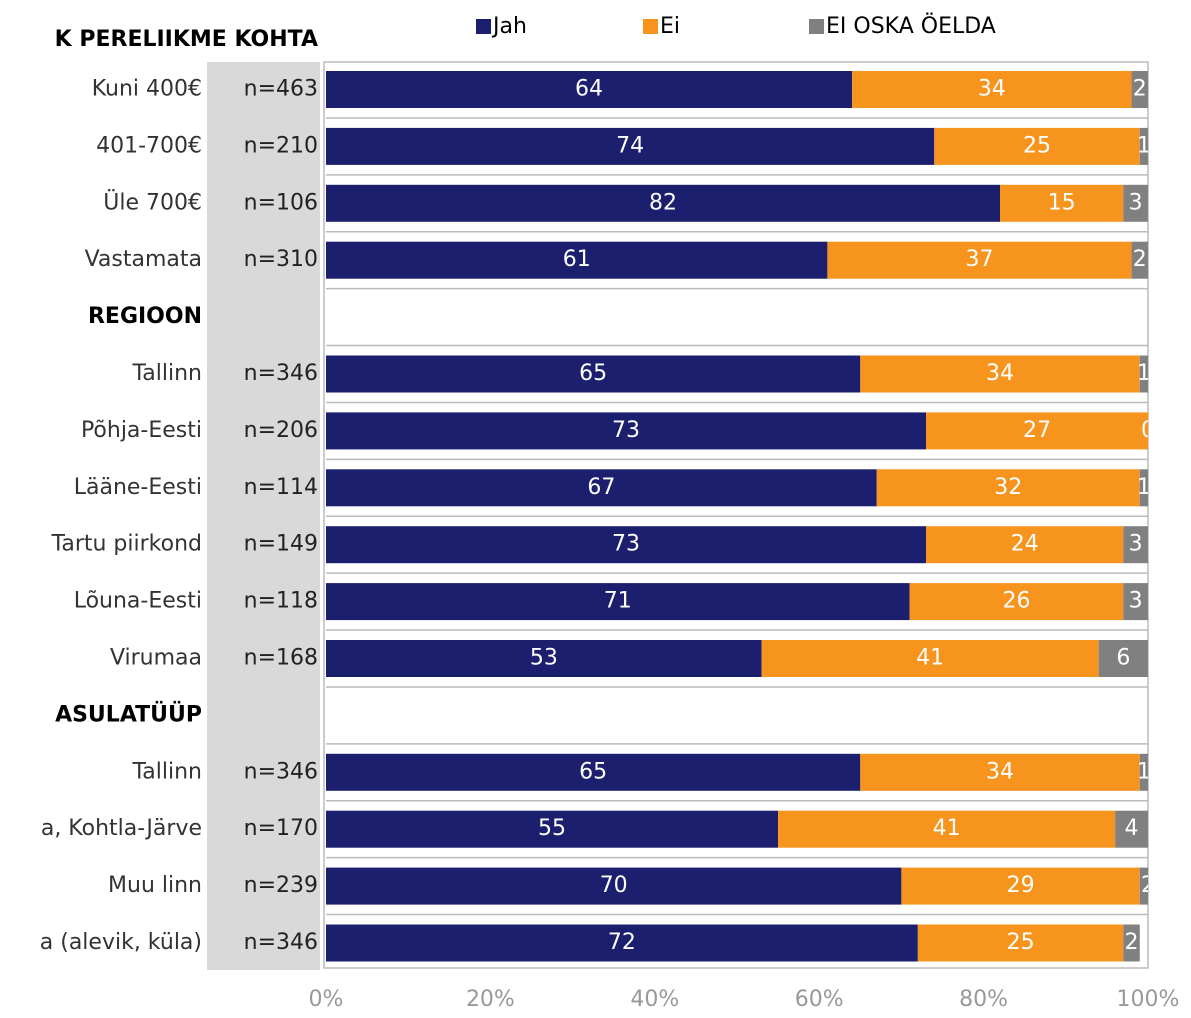 The width and height of the screenshot is (1191, 1018). What do you see at coordinates (490, 999) in the screenshot?
I see `x-tick-label: 20%` at bounding box center [490, 999].